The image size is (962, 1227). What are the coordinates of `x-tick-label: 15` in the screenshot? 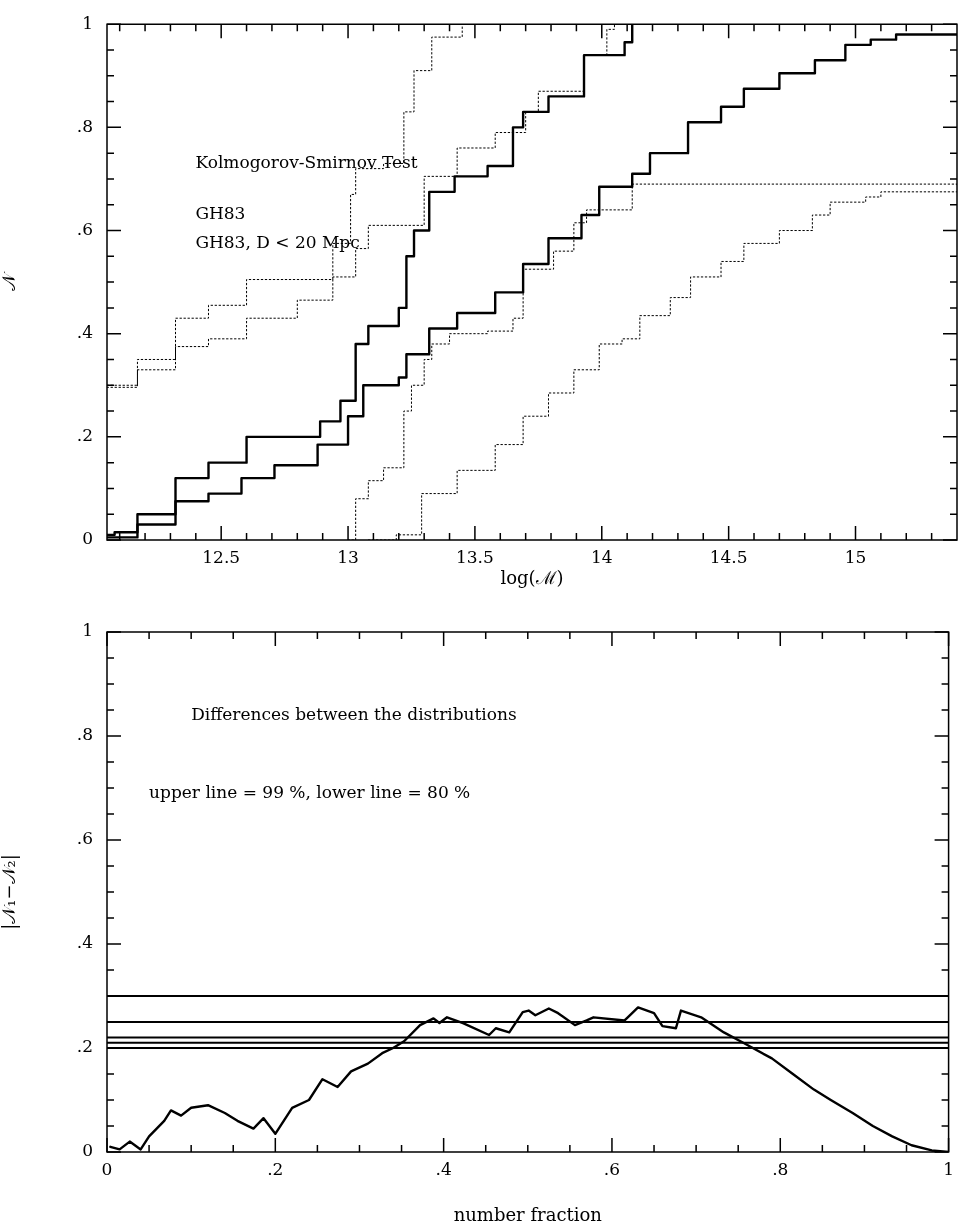 It's located at (855, 556).